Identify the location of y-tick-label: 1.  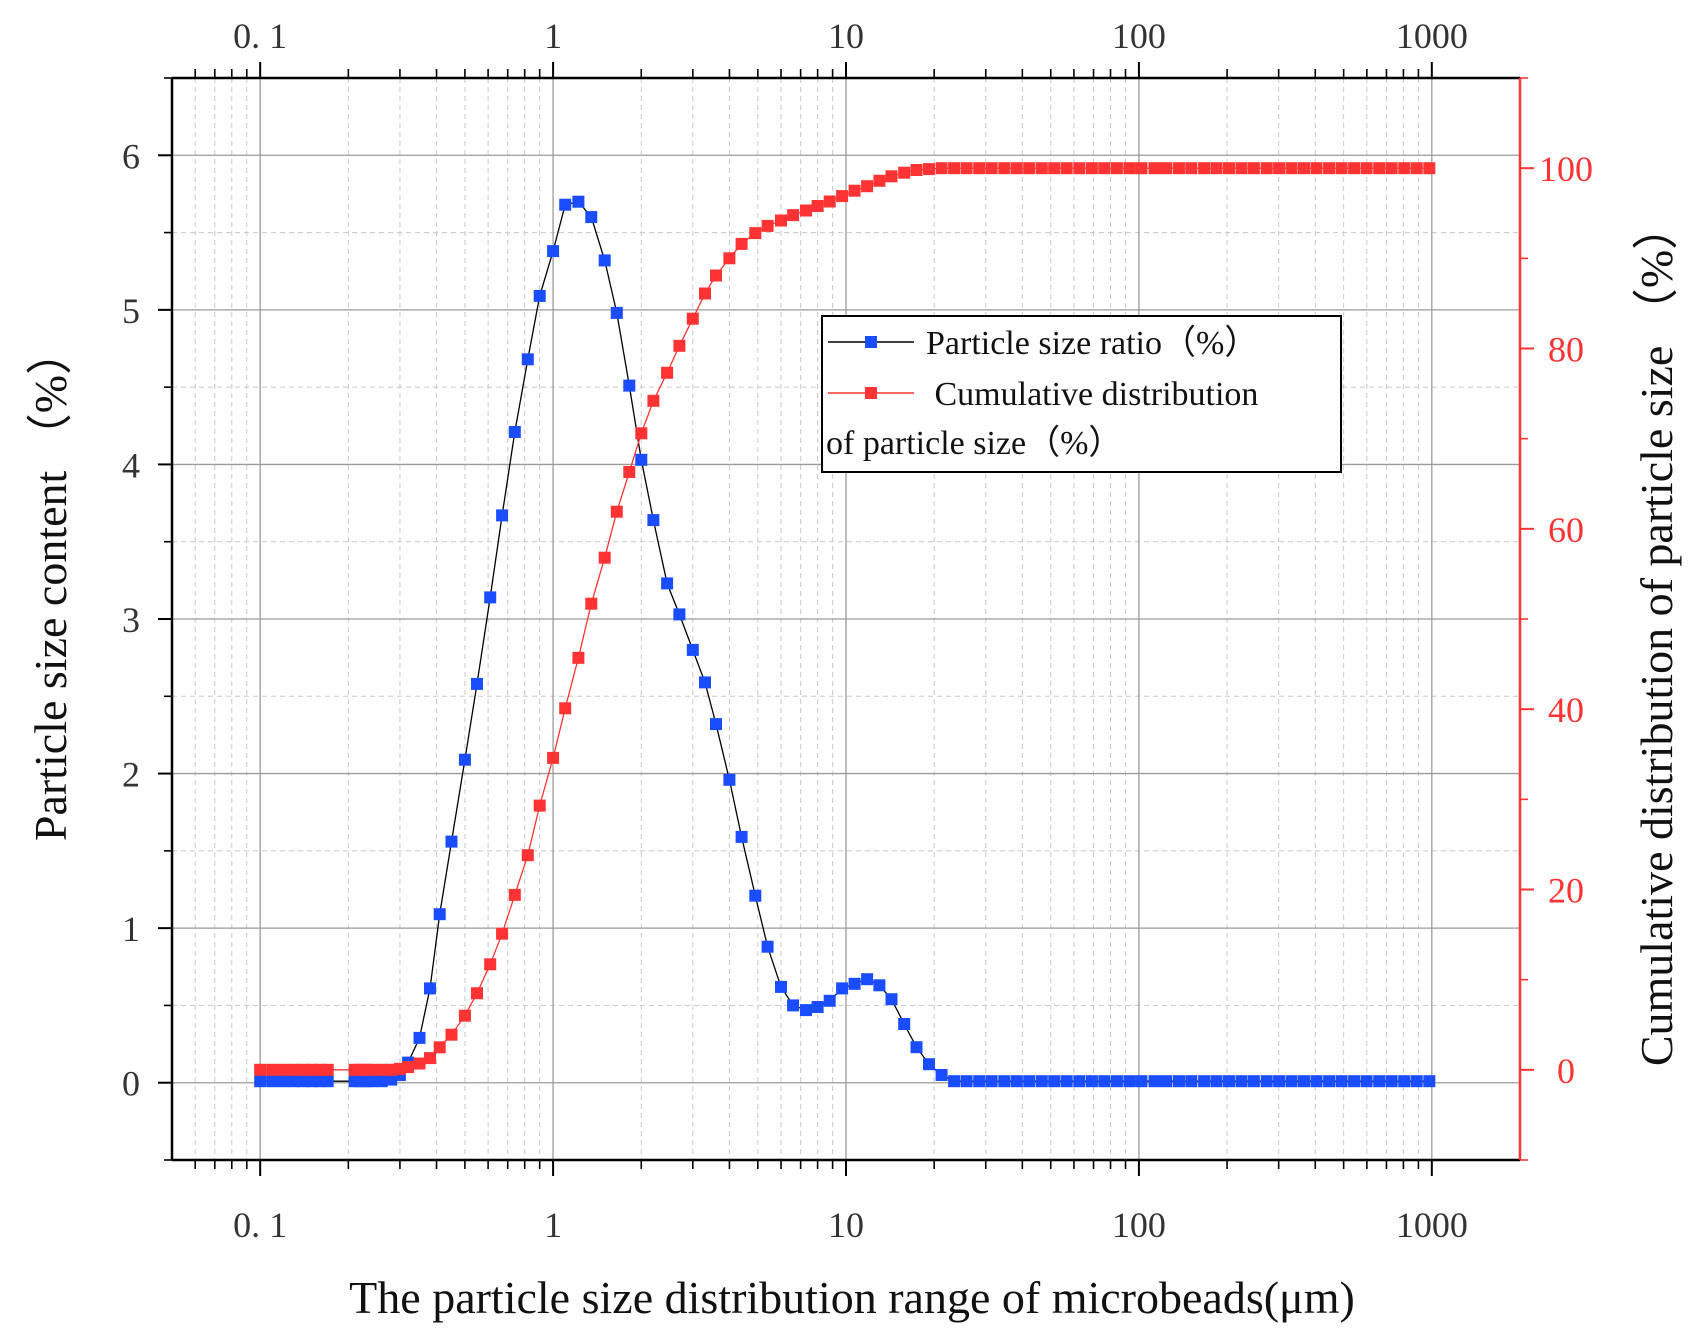
(131, 929).